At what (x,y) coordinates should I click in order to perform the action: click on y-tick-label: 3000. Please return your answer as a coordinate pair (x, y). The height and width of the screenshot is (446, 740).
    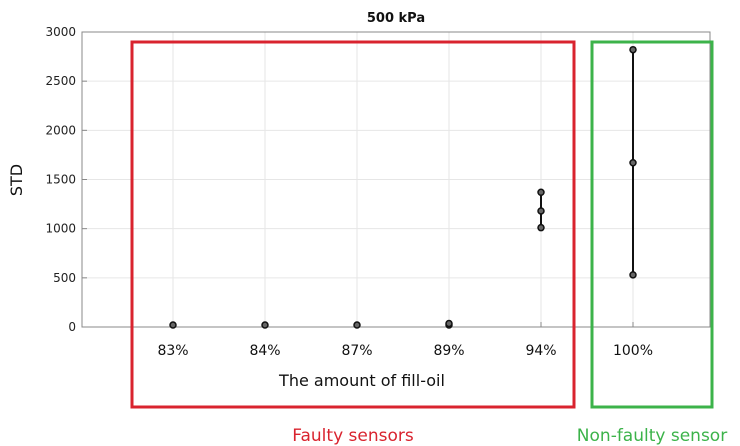
    Looking at the image, I should click on (60, 32).